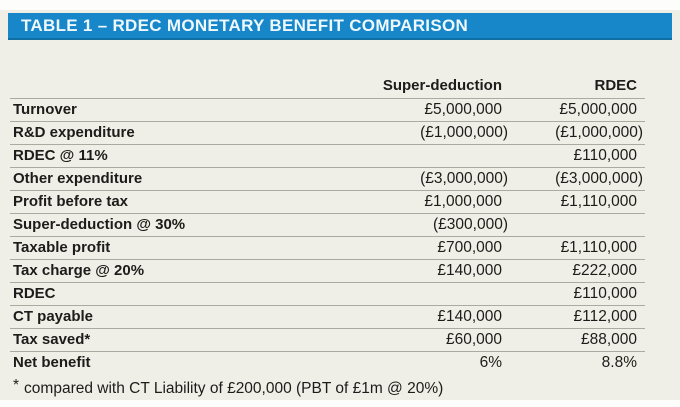  I want to click on super-deduction-value: (£3,000,000), so click(435, 179).